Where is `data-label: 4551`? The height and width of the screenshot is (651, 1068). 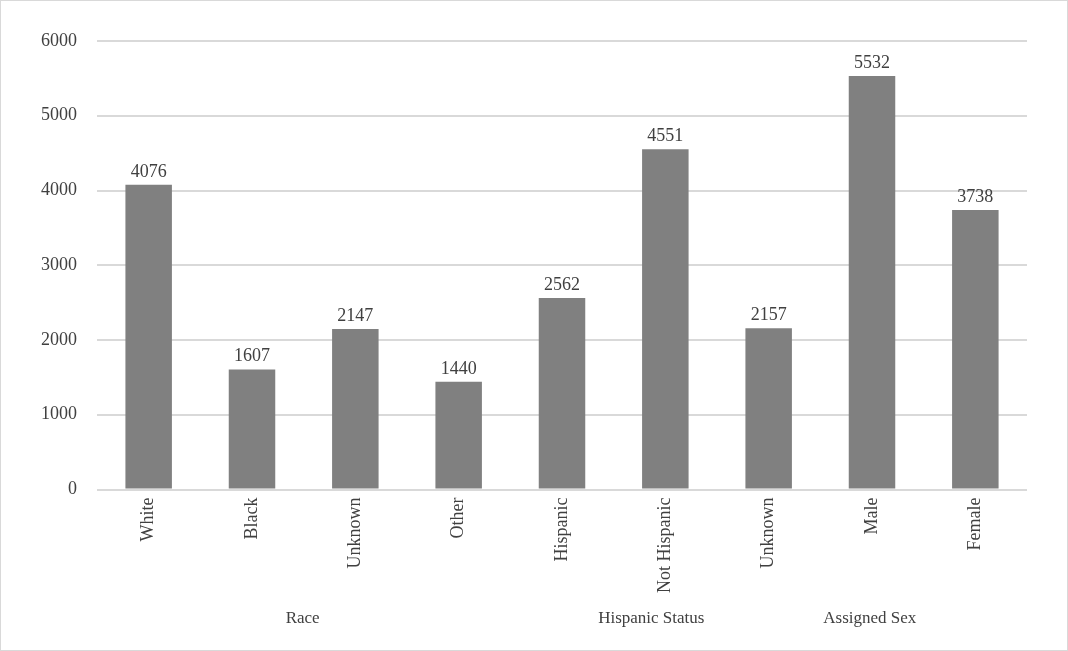
data-label: 4551 is located at coordinates (665, 135).